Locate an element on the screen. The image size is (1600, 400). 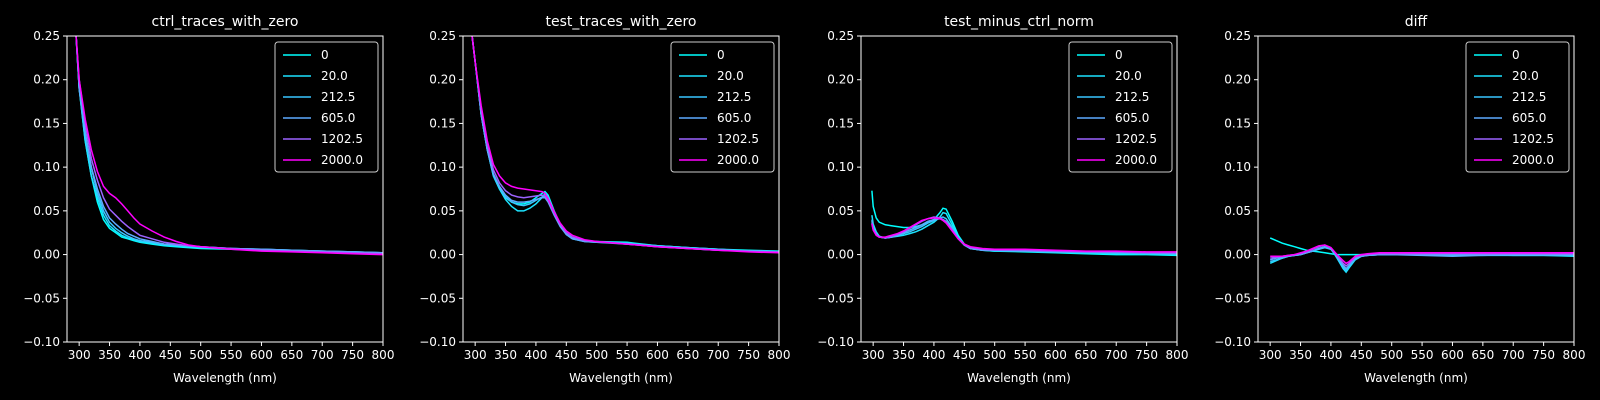
series-line-20.0 is located at coordinates (1024, 233).